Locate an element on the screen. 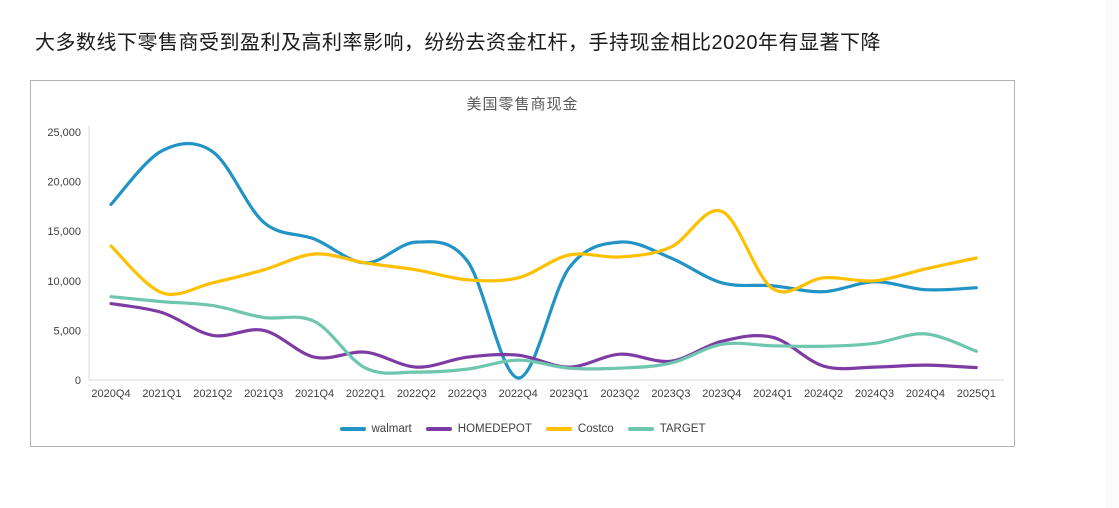  x-tick-label: 2023Q3 is located at coordinates (670, 394).